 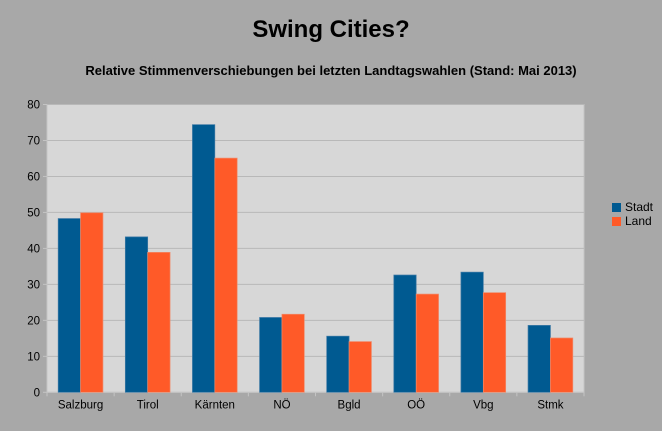 I want to click on bar-stadt-tirol, so click(x=136, y=314).